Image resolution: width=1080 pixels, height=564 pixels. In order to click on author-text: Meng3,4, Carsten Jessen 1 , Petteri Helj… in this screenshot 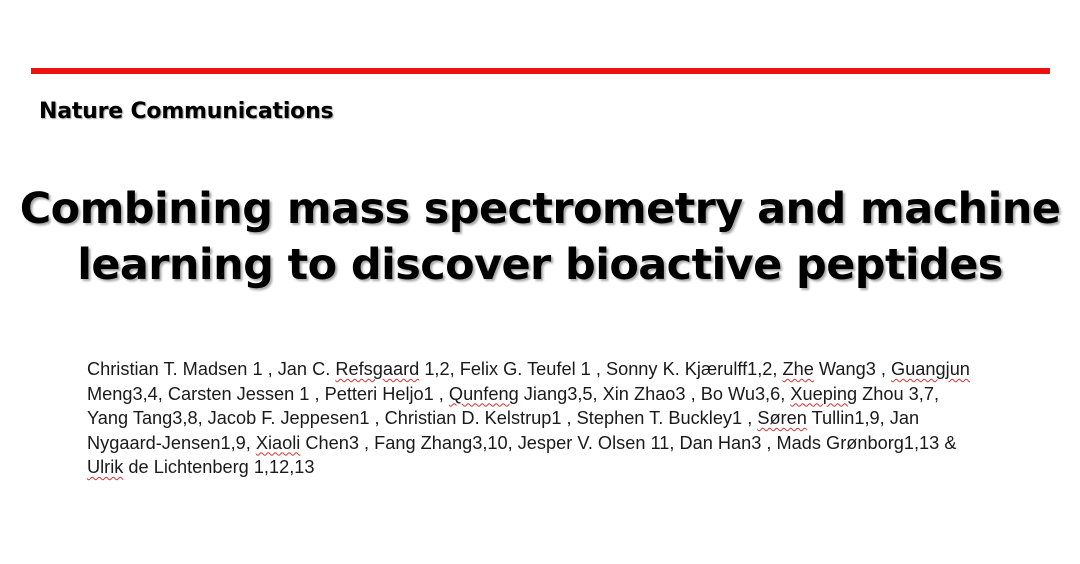, I will do `click(268, 393)`.